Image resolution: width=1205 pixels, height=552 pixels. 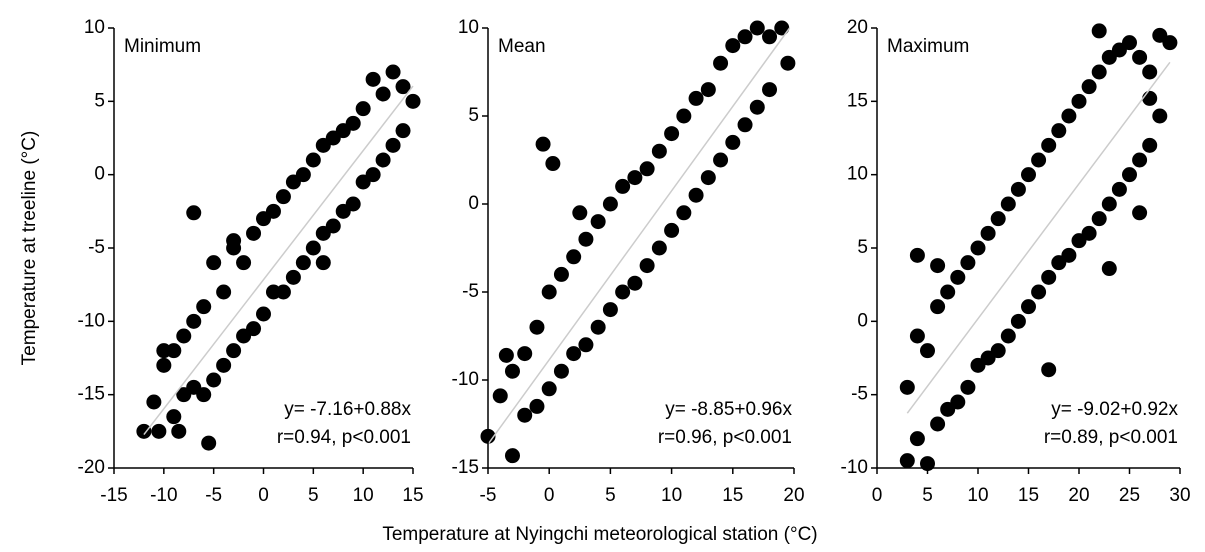 What do you see at coordinates (1114, 409) in the screenshot?
I see `annotation: y= -9.02+0.92x` at bounding box center [1114, 409].